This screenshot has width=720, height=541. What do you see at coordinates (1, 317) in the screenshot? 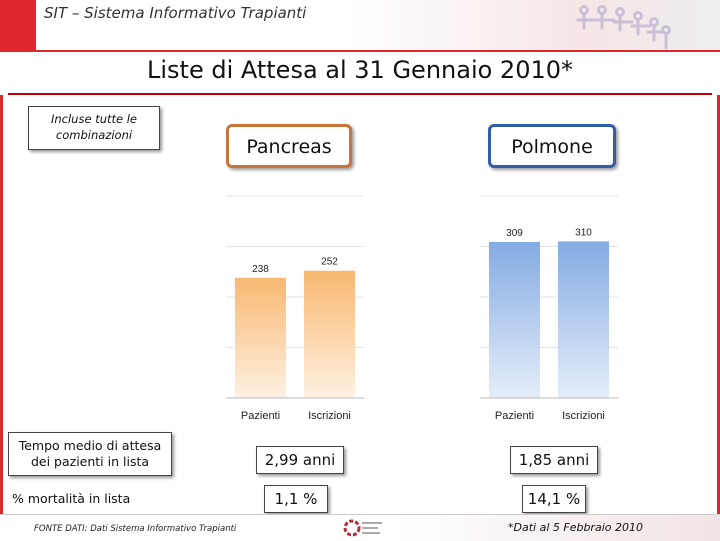
I see `frame-left-border` at bounding box center [1, 317].